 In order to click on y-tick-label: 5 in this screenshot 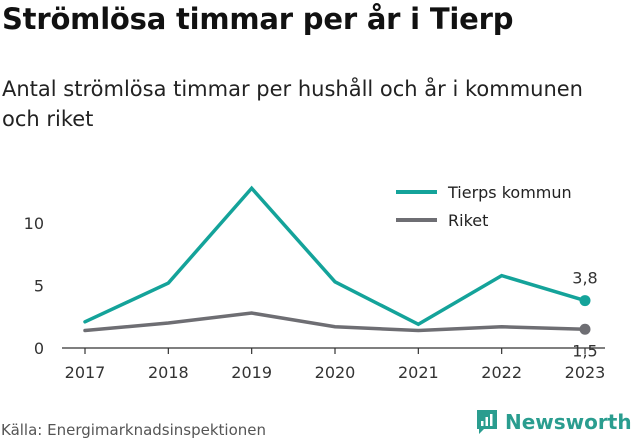, I will do `click(39, 286)`.